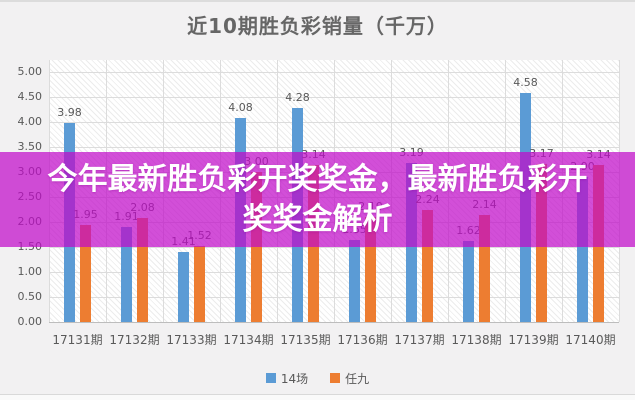 The width and height of the screenshot is (635, 400). Describe the element at coordinates (256, 247) in the screenshot. I see `bar-任九-17134期` at that location.